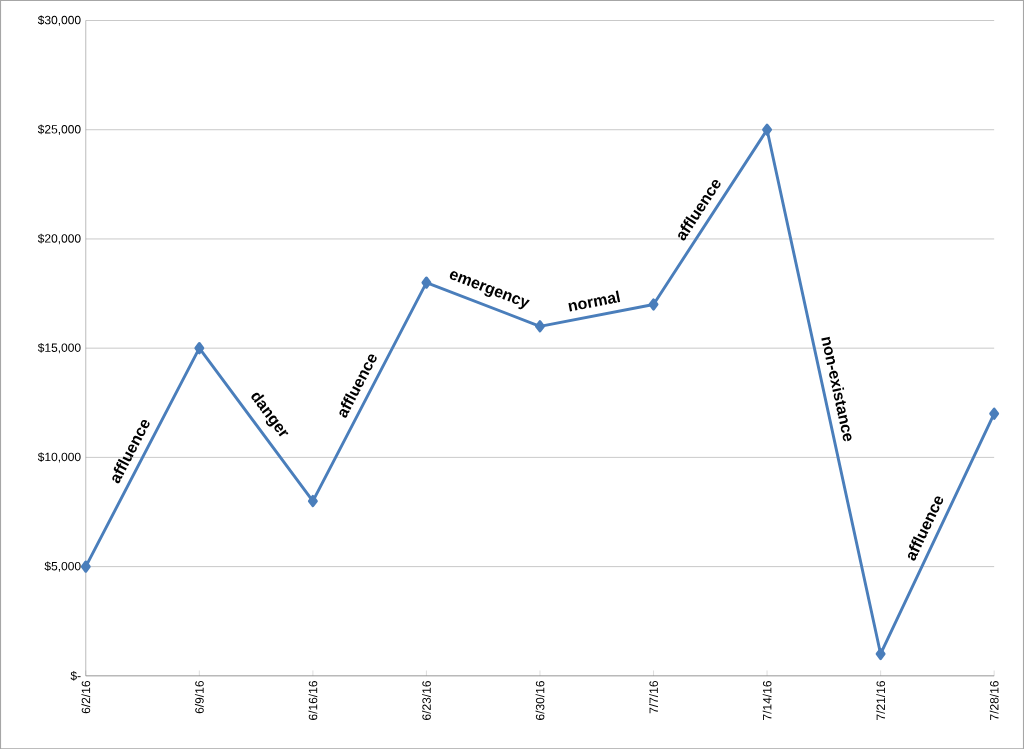  What do you see at coordinates (62, 566) in the screenshot?
I see `y-tick-label: $5,000` at bounding box center [62, 566].